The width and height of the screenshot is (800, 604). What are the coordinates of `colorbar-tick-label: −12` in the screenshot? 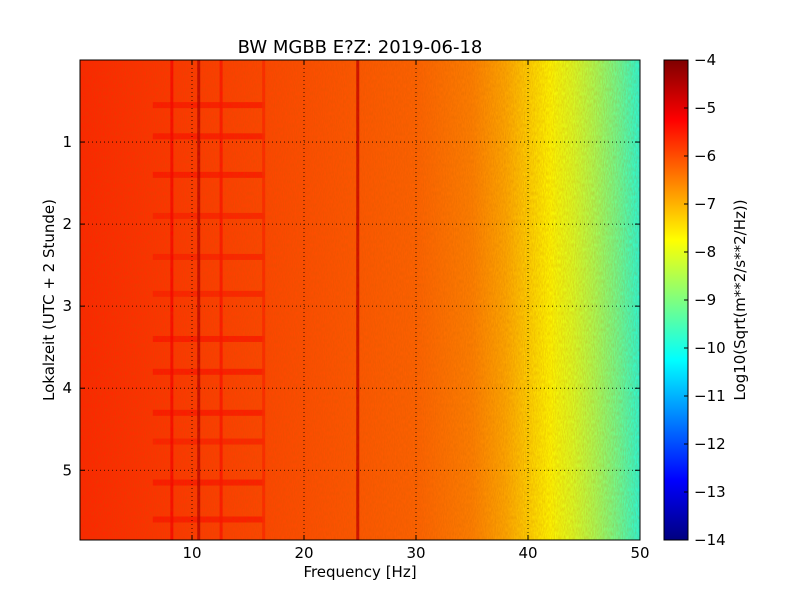 It's located at (710, 444).